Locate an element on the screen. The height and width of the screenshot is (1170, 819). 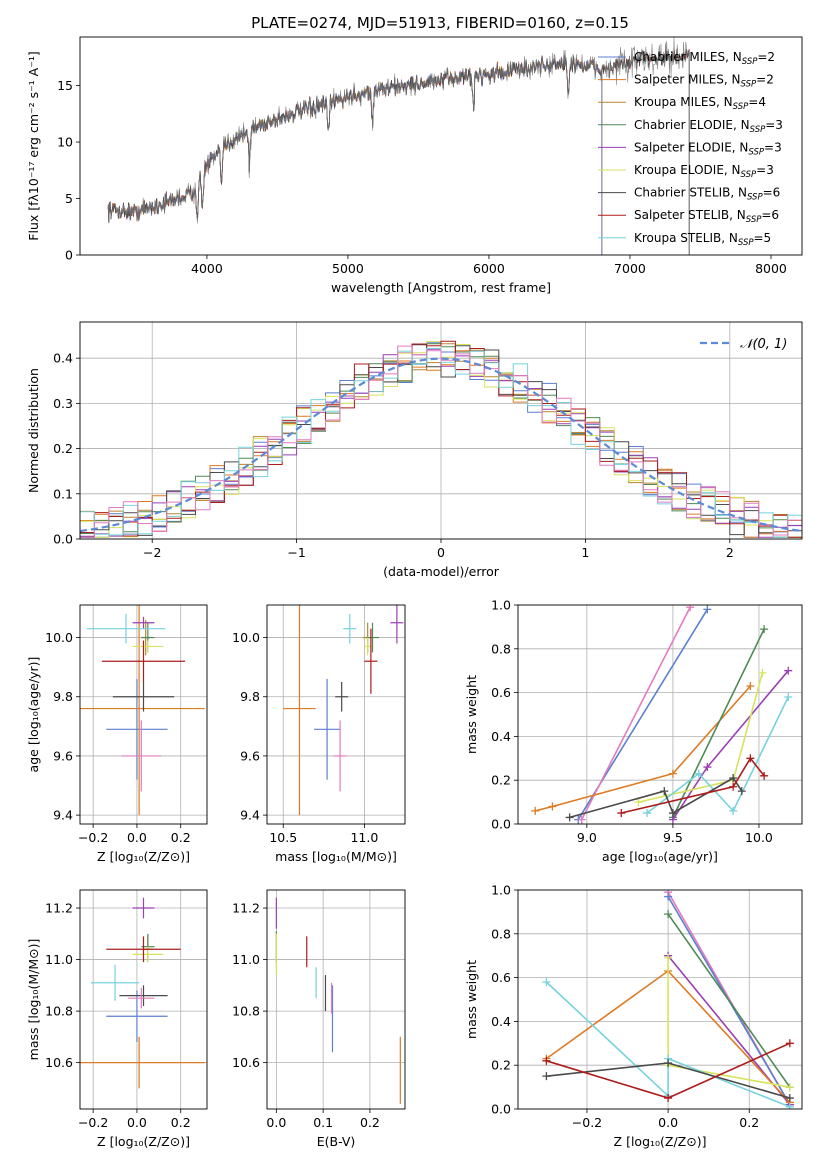
histogram-step is located at coordinates (441, 442).